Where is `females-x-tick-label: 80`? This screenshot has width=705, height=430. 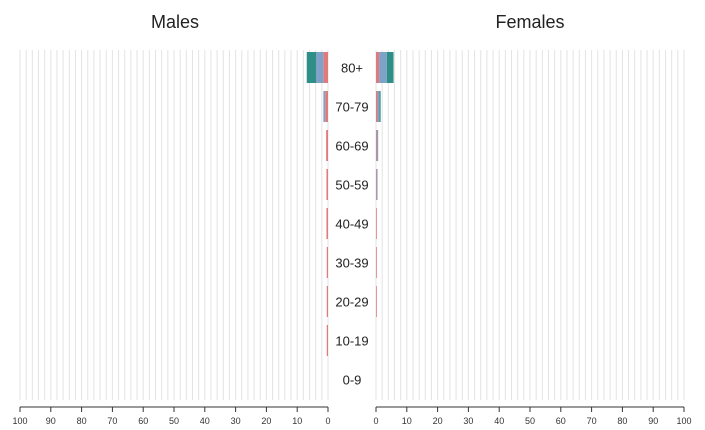 females-x-tick-label: 80 is located at coordinates (622, 421).